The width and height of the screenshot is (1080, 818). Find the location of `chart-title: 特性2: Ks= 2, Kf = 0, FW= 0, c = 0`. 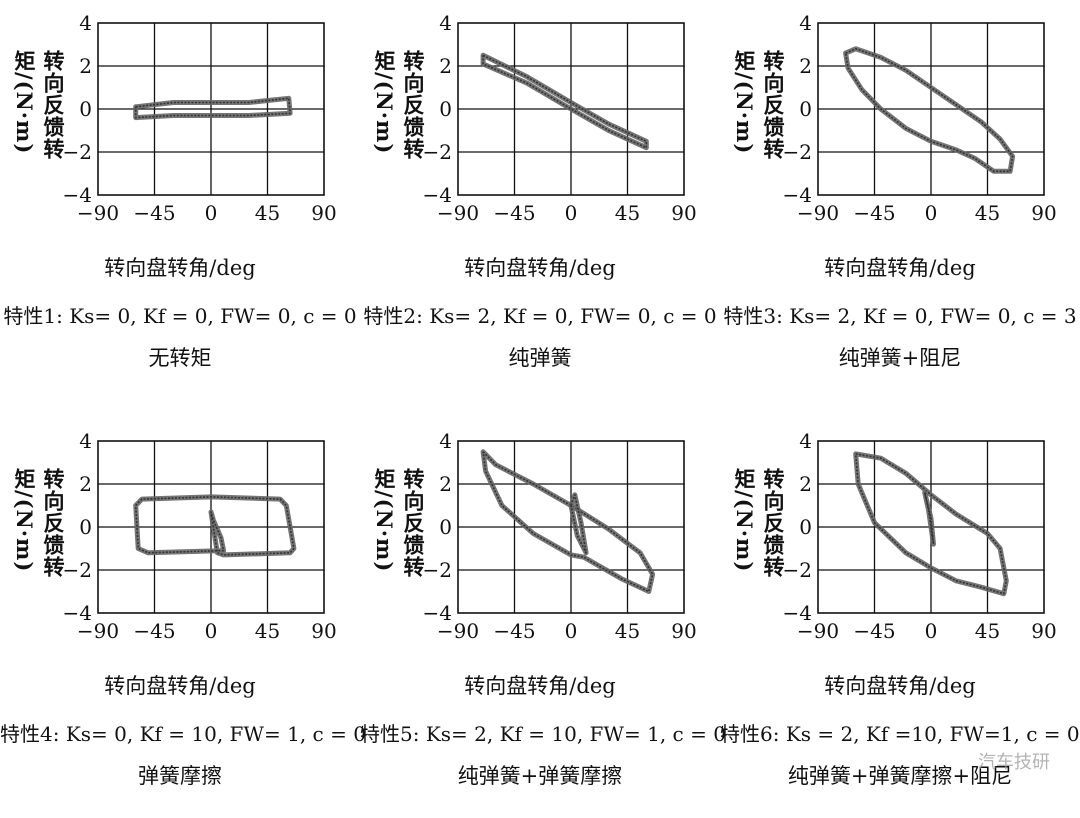

chart-title: 特性2: Ks= 2, Kf = 0, FW= 0, c = 0 is located at coordinates (540, 316).